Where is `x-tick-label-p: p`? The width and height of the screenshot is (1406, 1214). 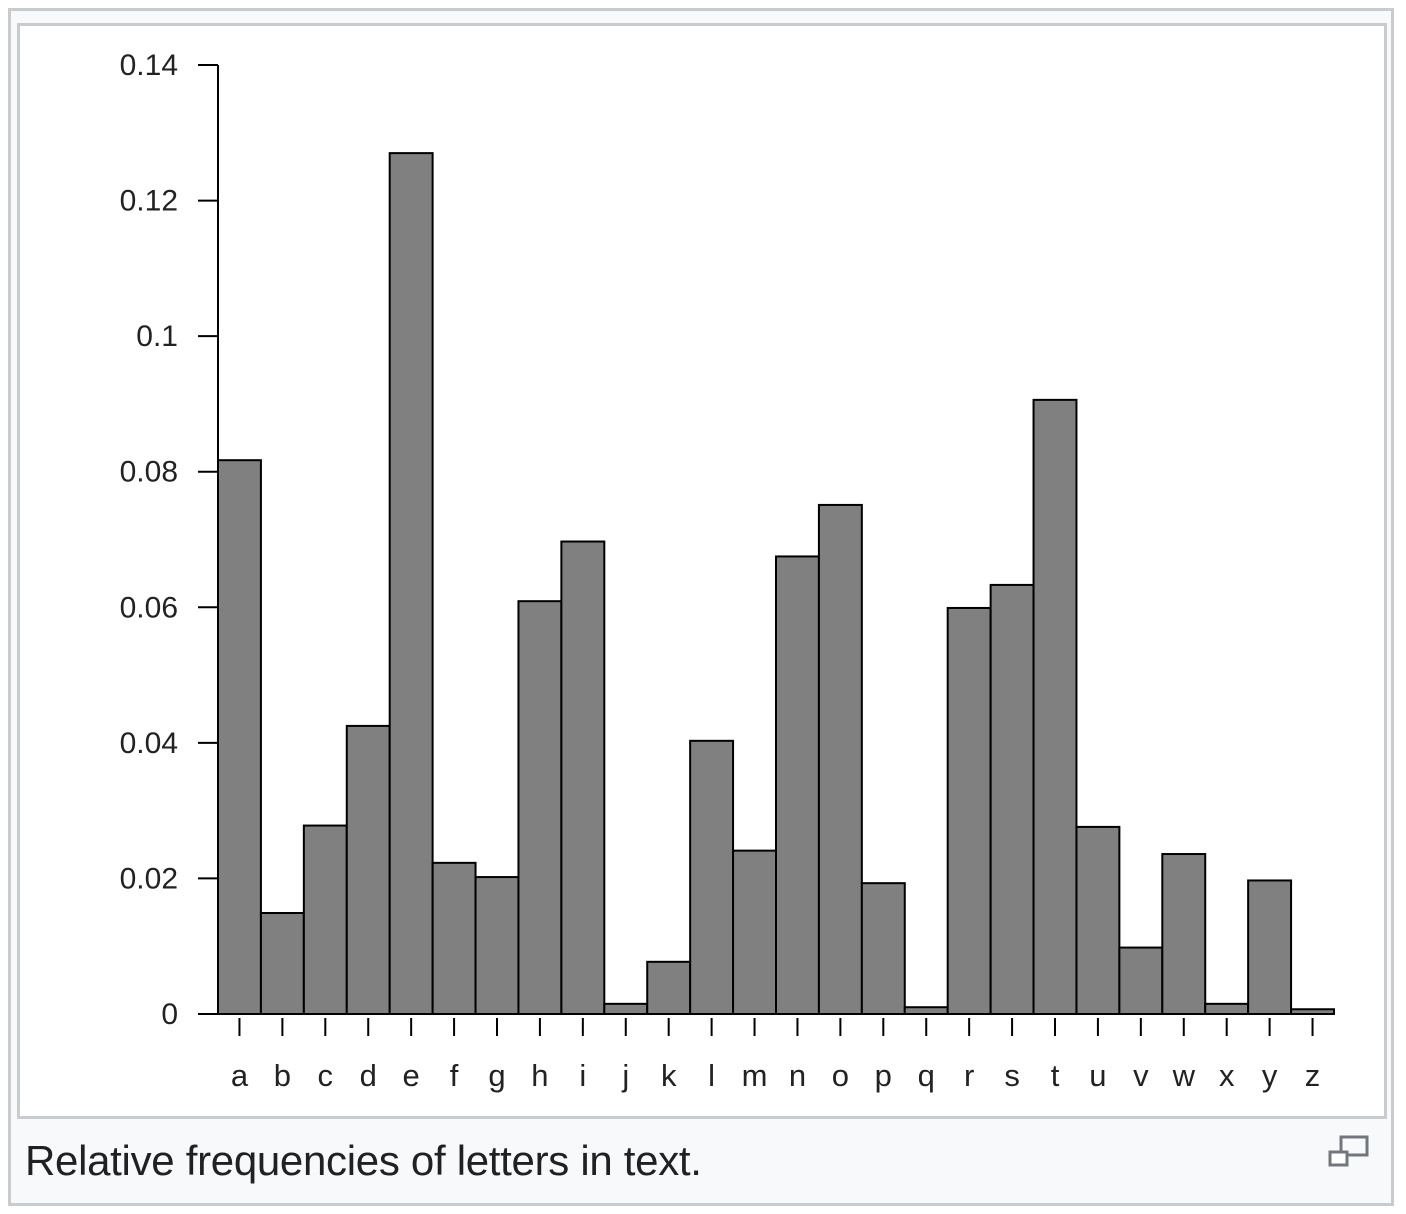
x-tick-label-p: p is located at coordinates (883, 1075).